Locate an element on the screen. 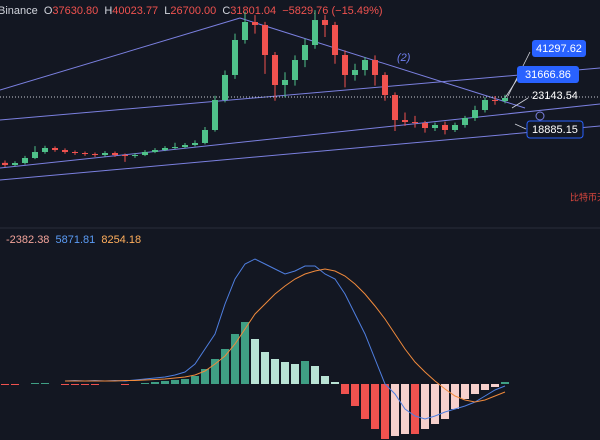 This screenshot has width=600, height=440. price-label: 18885.15 is located at coordinates (555, 130).